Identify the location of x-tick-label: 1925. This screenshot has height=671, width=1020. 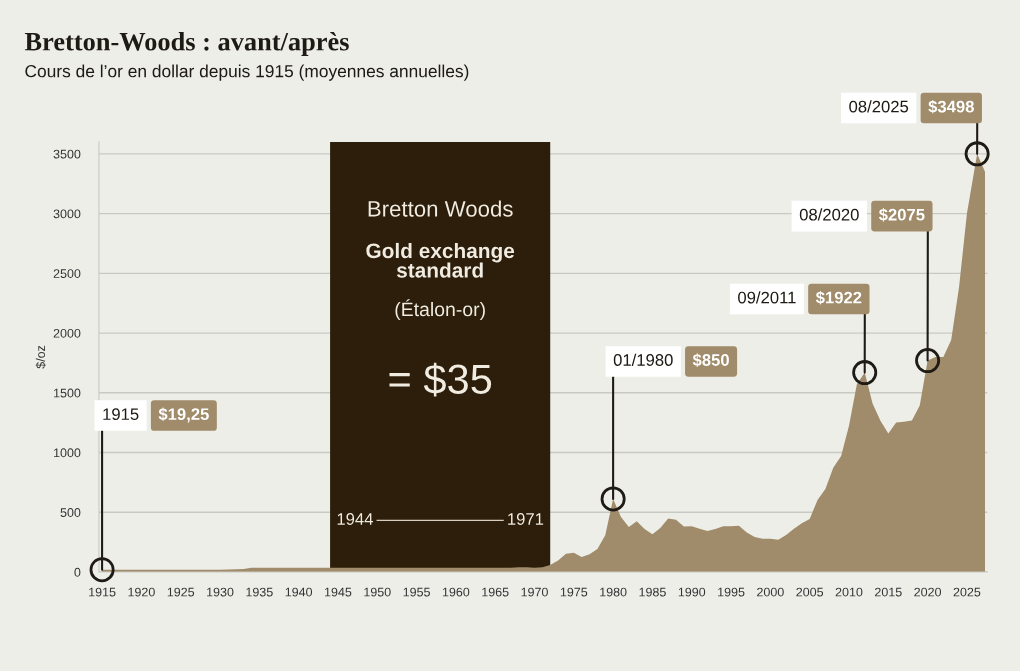
(181, 592).